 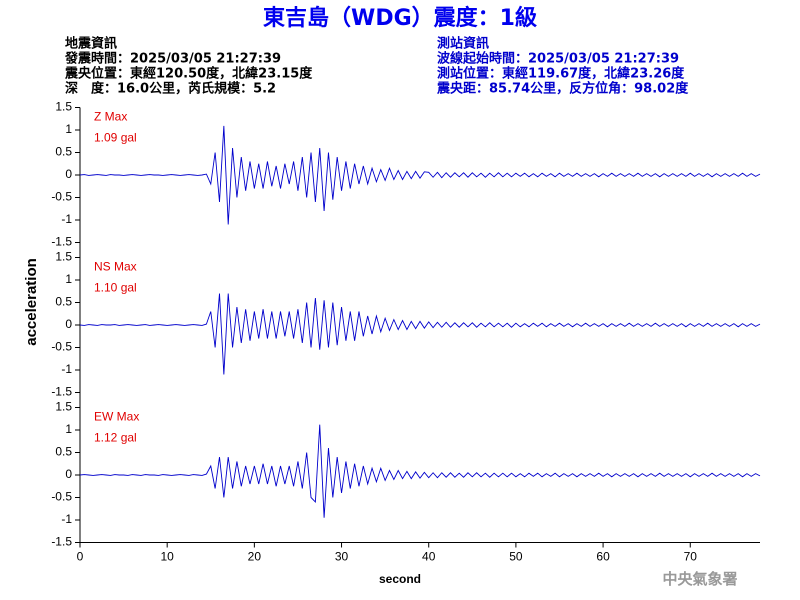 I want to click on panel-label: EW Max, so click(x=116, y=417).